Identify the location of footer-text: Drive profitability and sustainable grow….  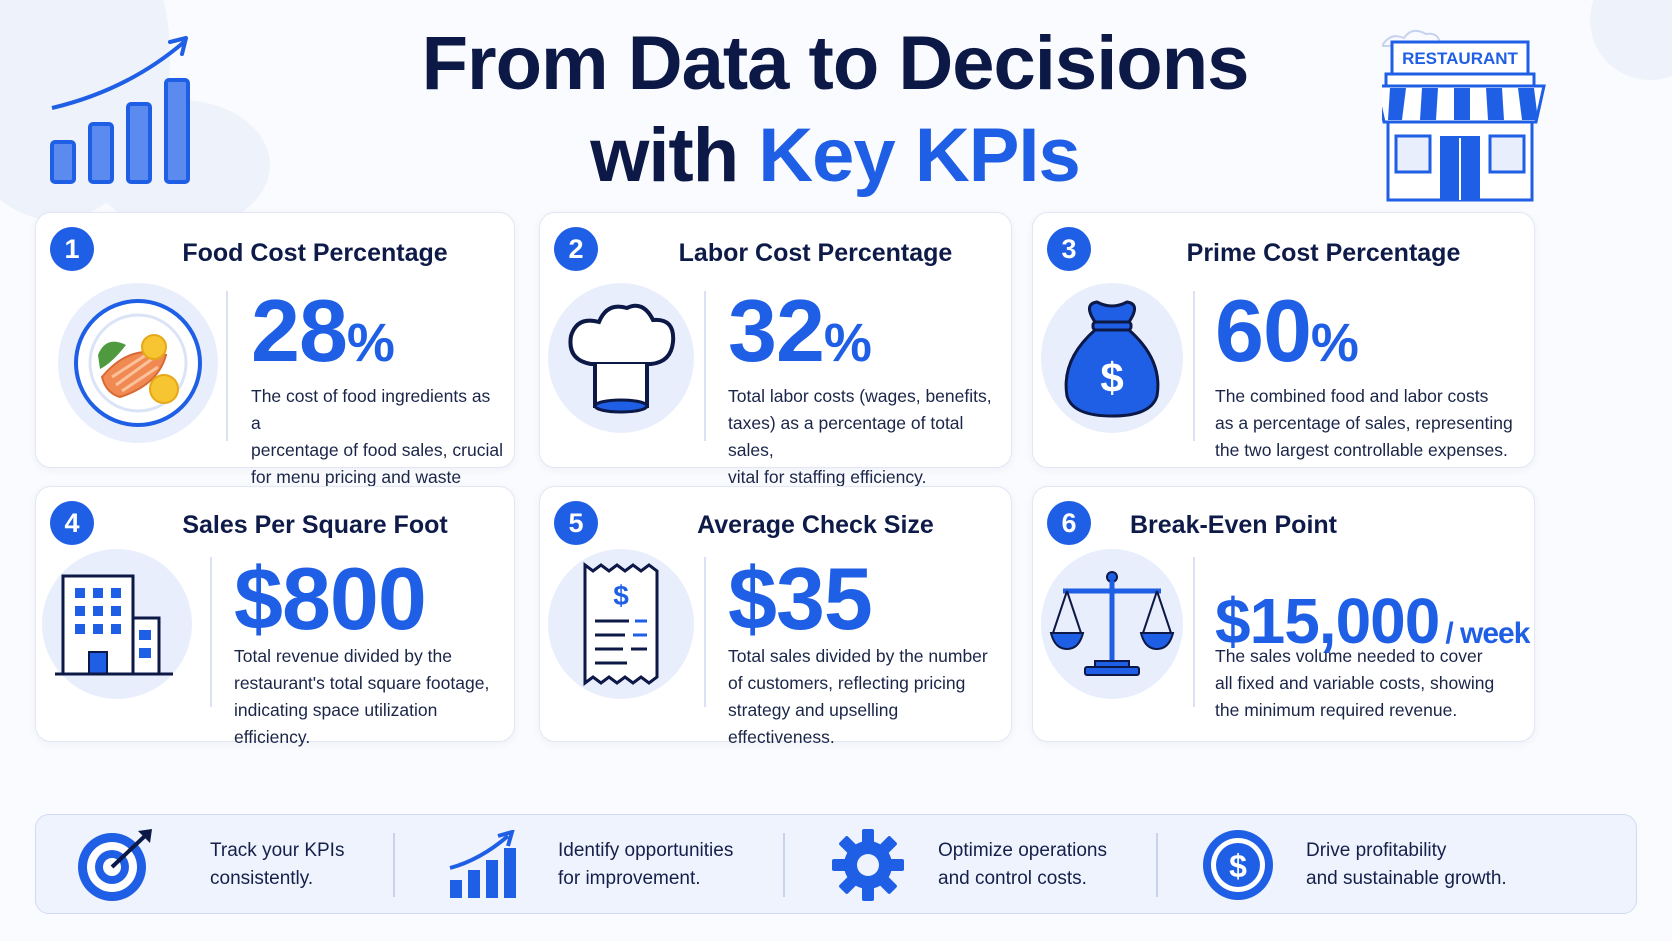
(1406, 865).